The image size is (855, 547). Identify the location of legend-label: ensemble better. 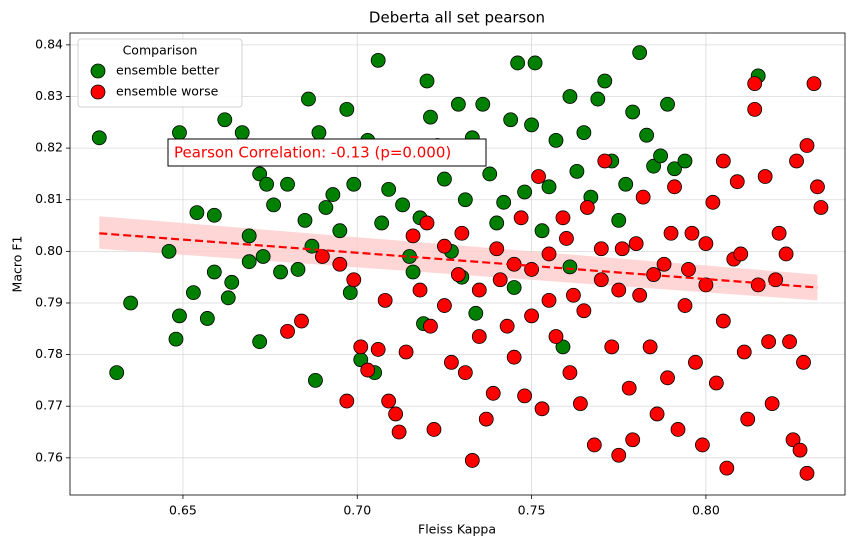
(168, 70).